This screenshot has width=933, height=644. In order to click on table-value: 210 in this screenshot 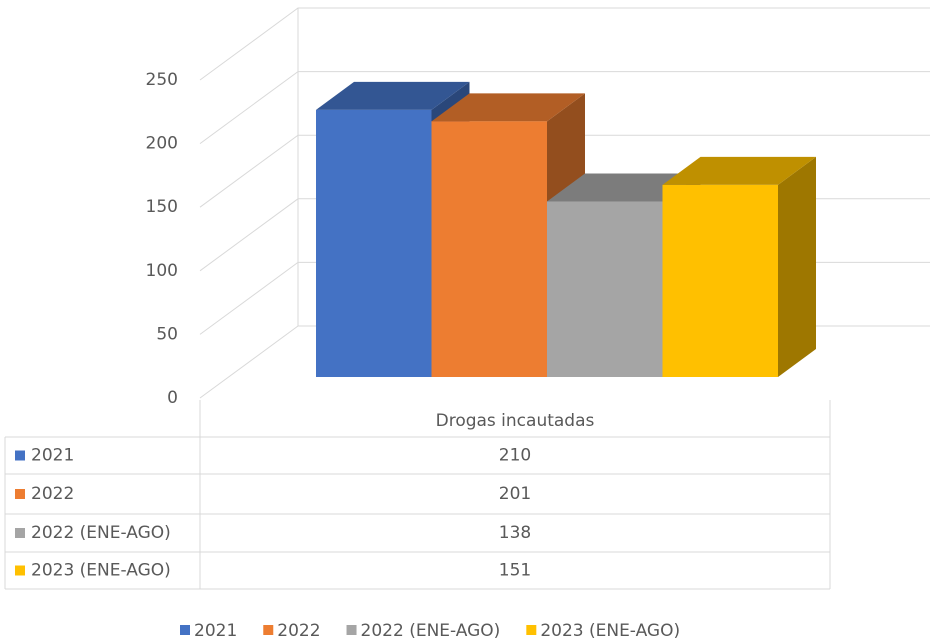, I will do `click(515, 456)`.